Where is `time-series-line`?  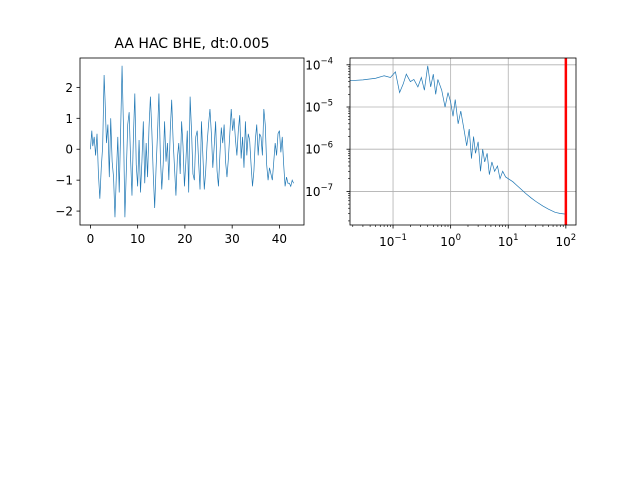 time-series-line is located at coordinates (192, 141).